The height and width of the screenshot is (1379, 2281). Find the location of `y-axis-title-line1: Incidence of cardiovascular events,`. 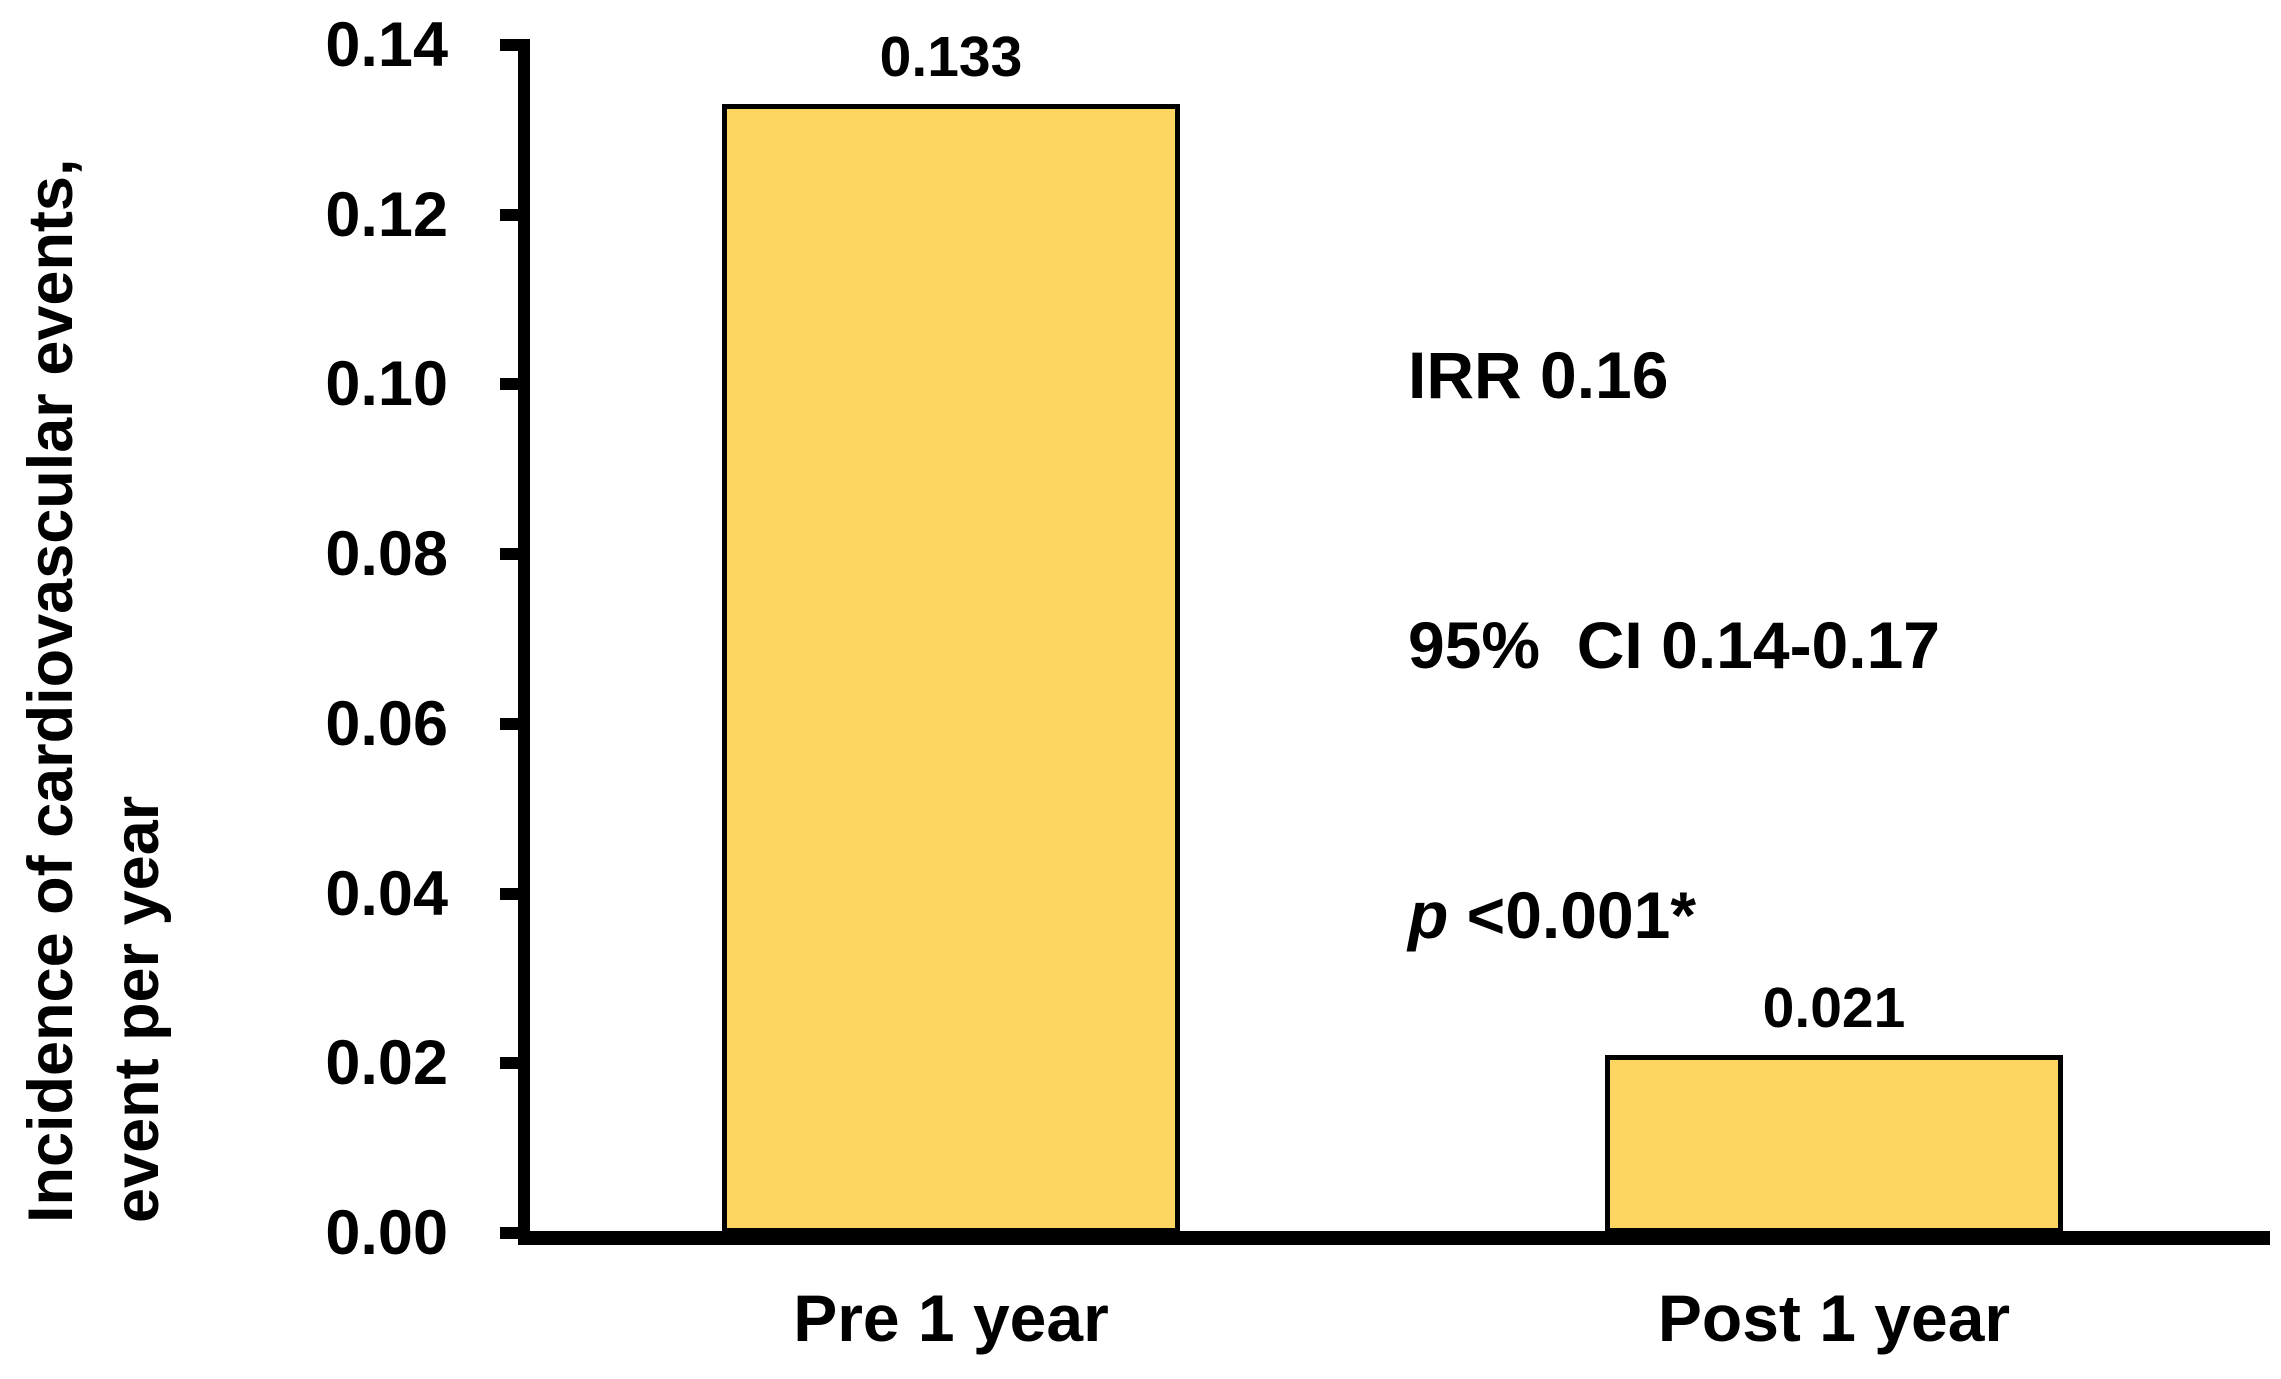

y-axis-title-line1: Incidence of cardiovascular events, is located at coordinates (51, 690).